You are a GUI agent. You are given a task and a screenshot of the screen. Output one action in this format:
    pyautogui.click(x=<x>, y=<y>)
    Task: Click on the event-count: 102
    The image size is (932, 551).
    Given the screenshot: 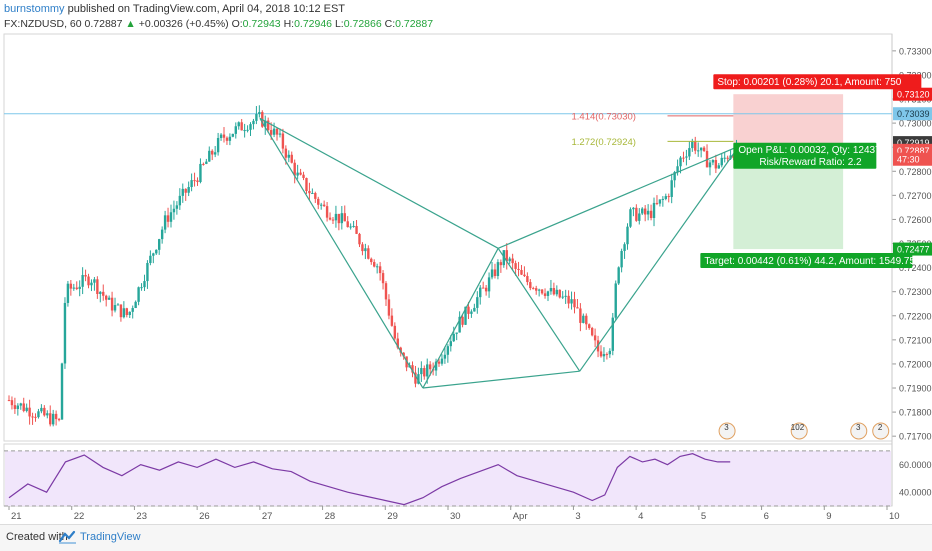 What is the action you would take?
    pyautogui.click(x=798, y=427)
    